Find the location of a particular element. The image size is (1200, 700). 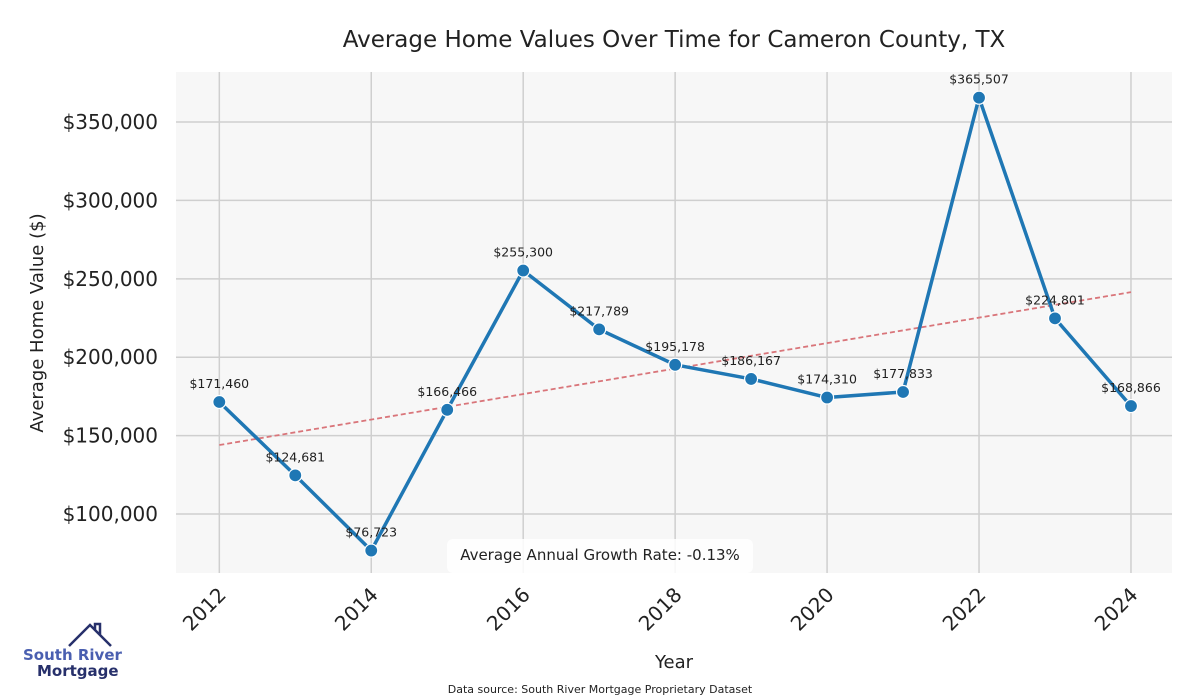

x-tick-label: 2018 is located at coordinates (660, 609).